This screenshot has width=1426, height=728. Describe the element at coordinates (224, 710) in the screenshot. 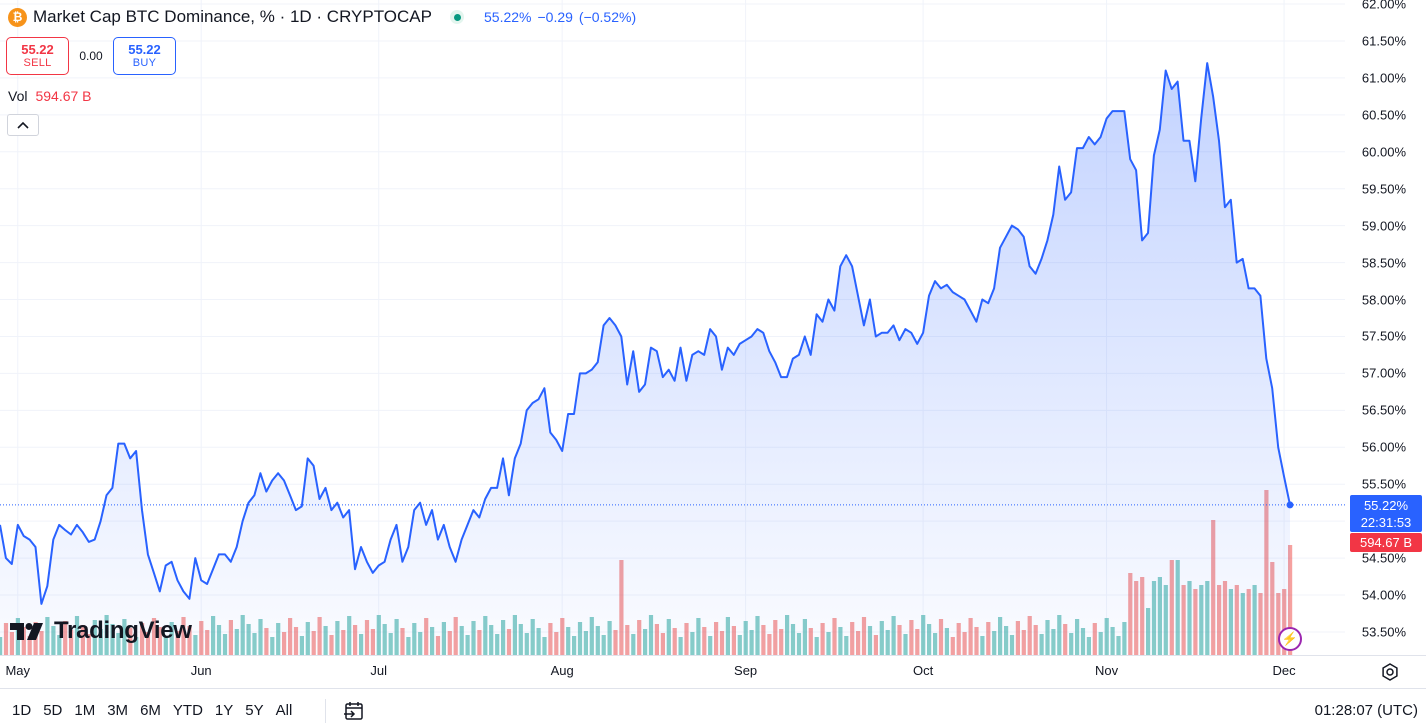

I see `range-button-1y: 1Y` at that location.